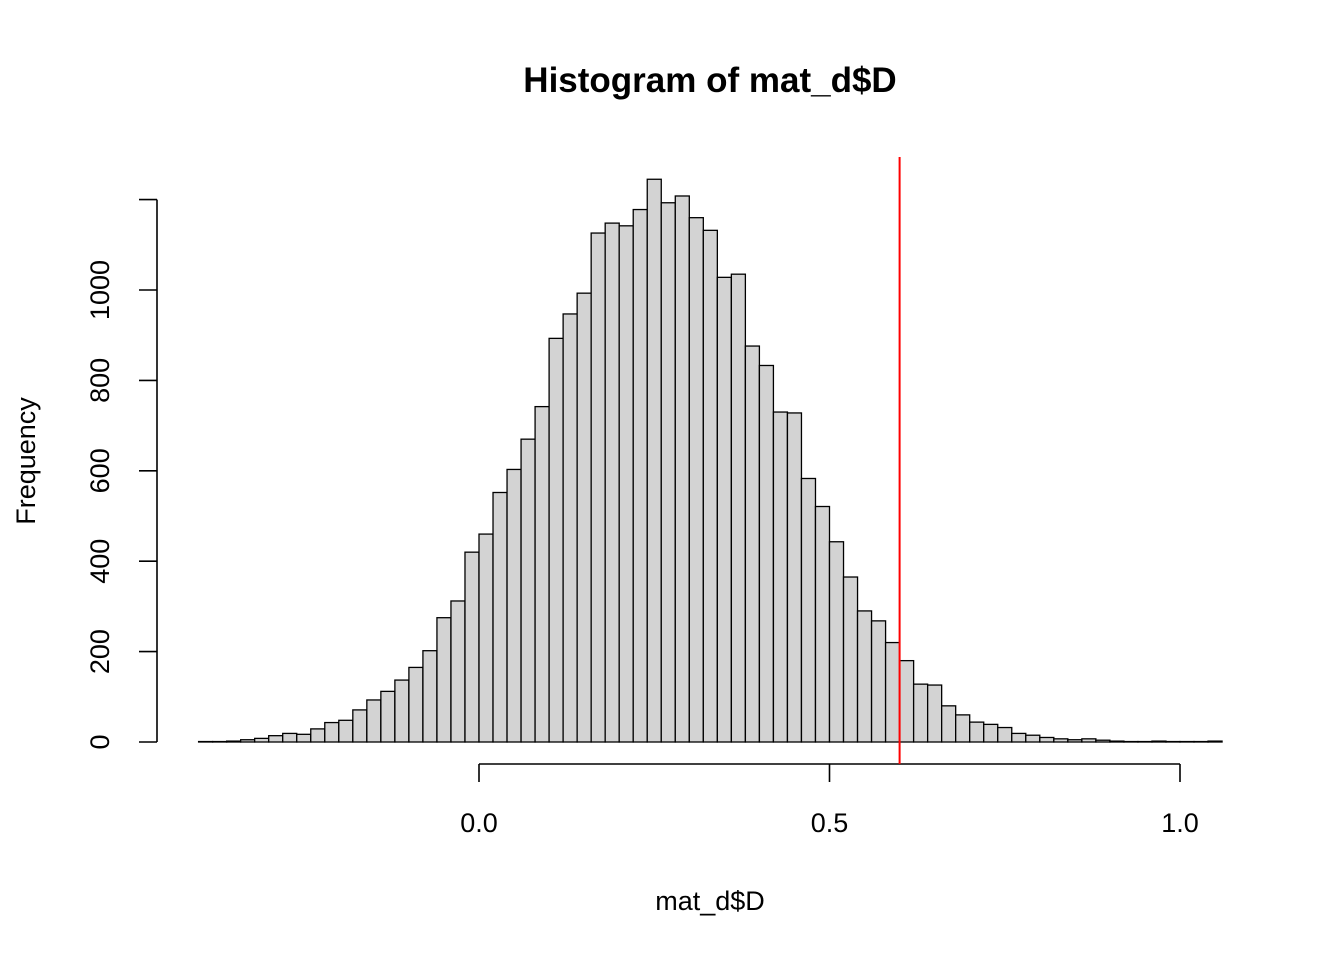 The image size is (1344, 960). Describe the element at coordinates (100, 470) in the screenshot. I see `y-tick-label: 600` at that location.